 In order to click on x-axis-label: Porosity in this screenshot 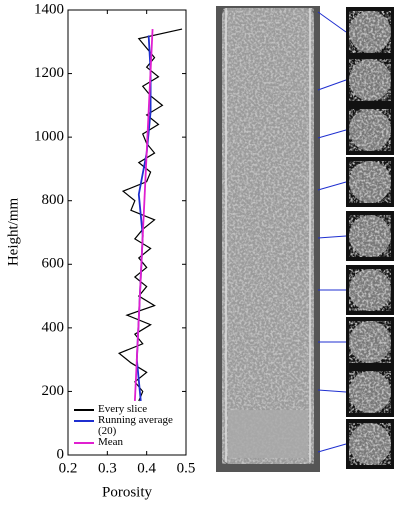, I will do `click(127, 492)`.